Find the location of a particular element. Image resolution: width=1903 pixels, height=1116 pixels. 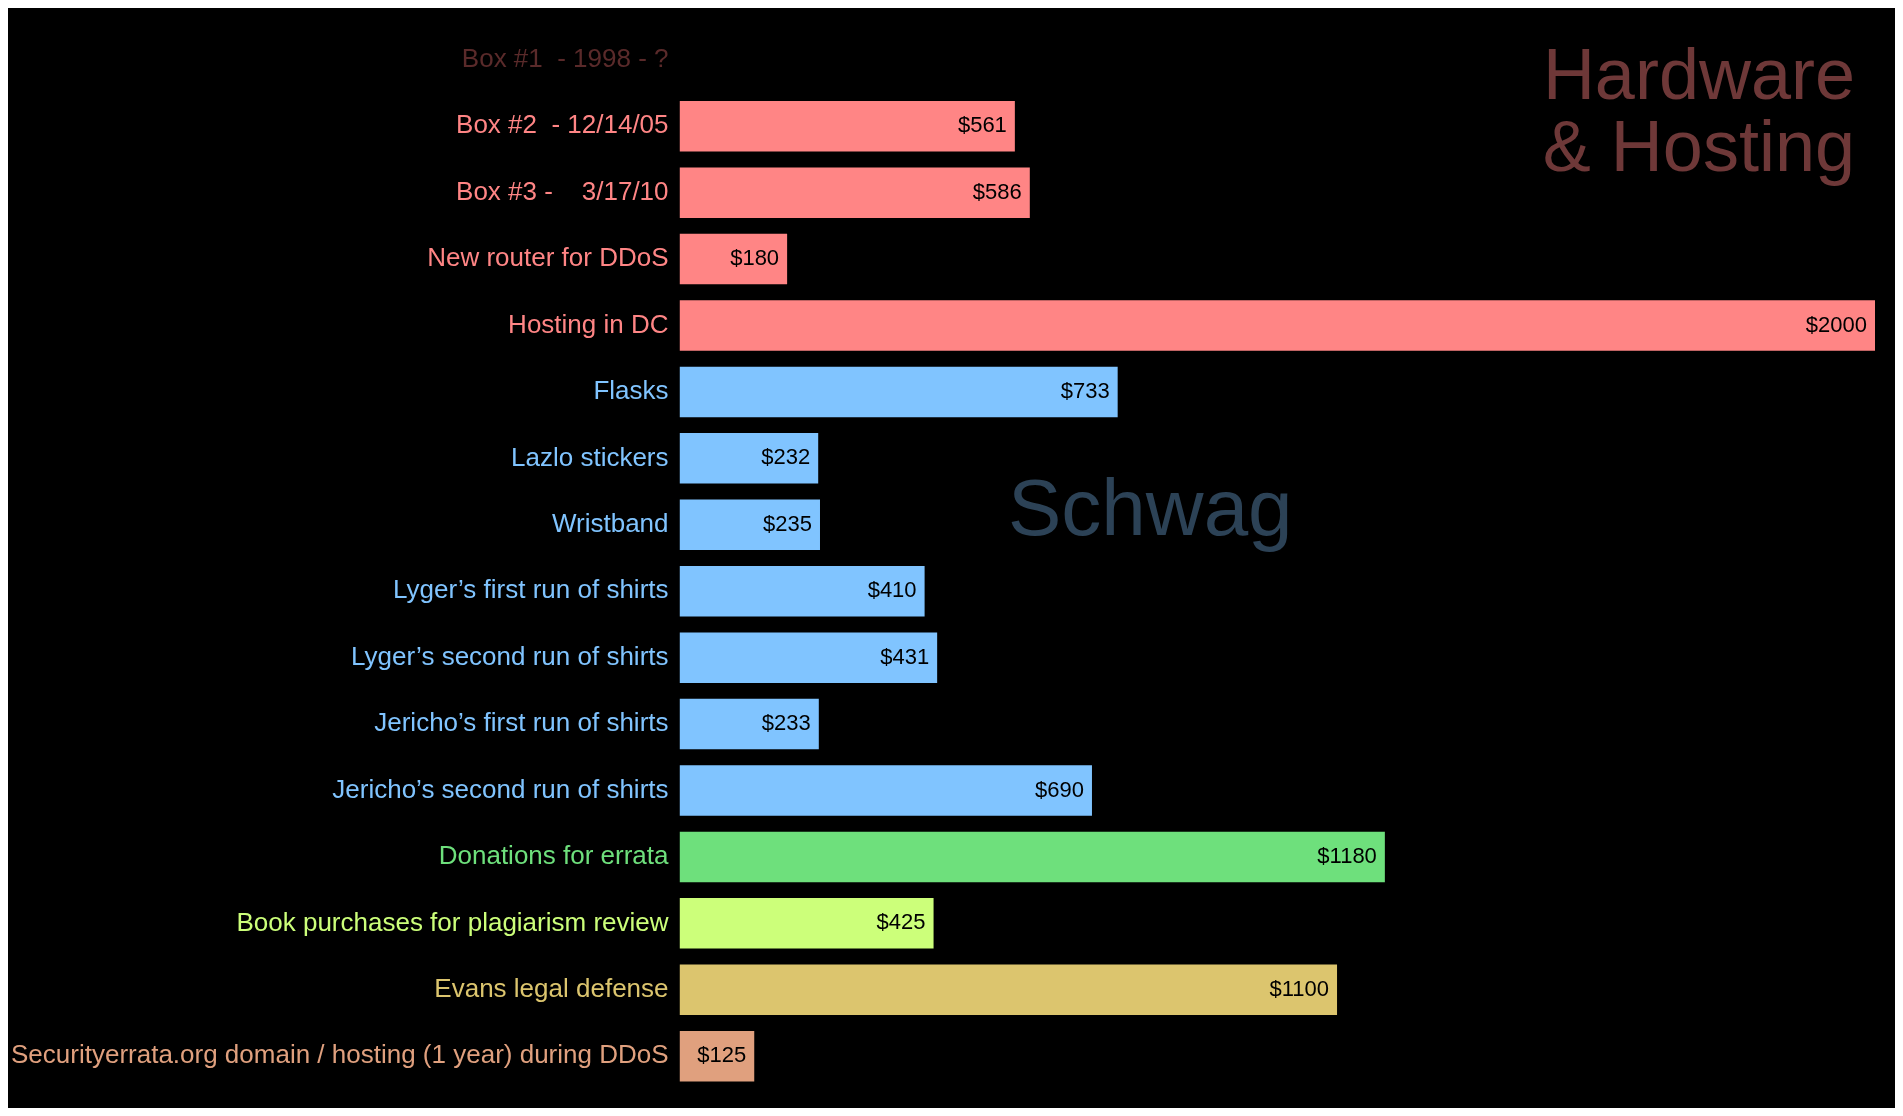

y-tick-label: Lyger’s first run of shirts is located at coordinates (531, 589).